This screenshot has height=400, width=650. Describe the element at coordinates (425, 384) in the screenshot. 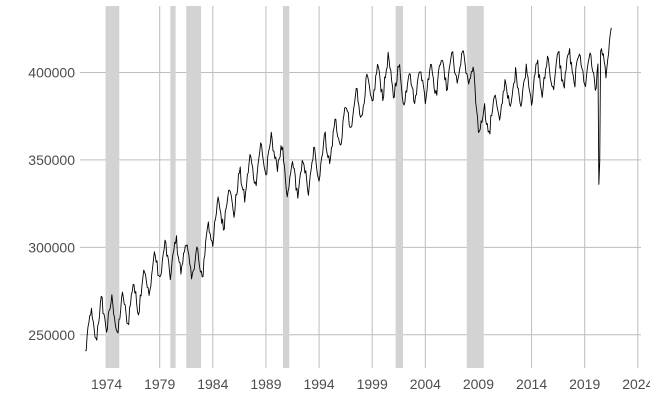

I see `x-tick-label: 2004` at that location.